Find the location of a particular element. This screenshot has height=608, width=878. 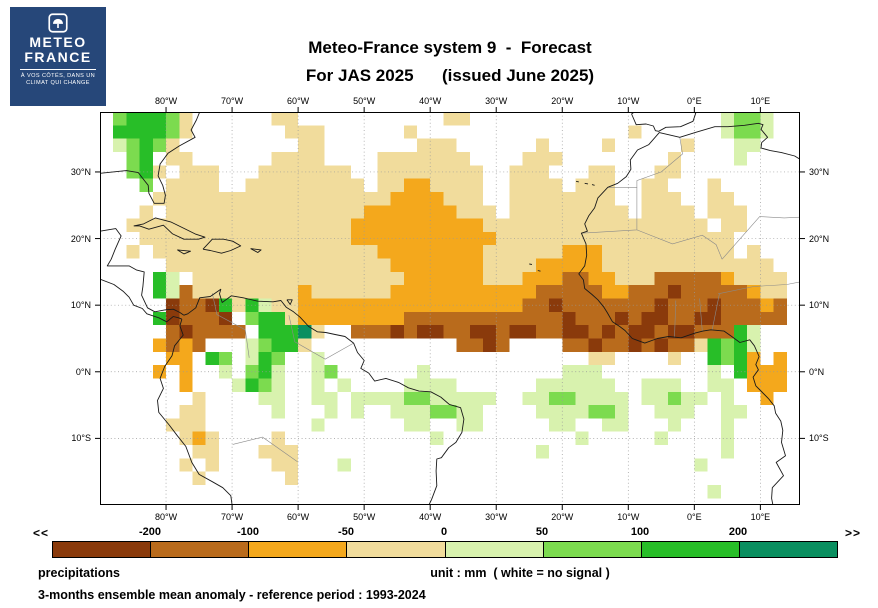

meteo-france-logo-icon is located at coordinates (58, 23).